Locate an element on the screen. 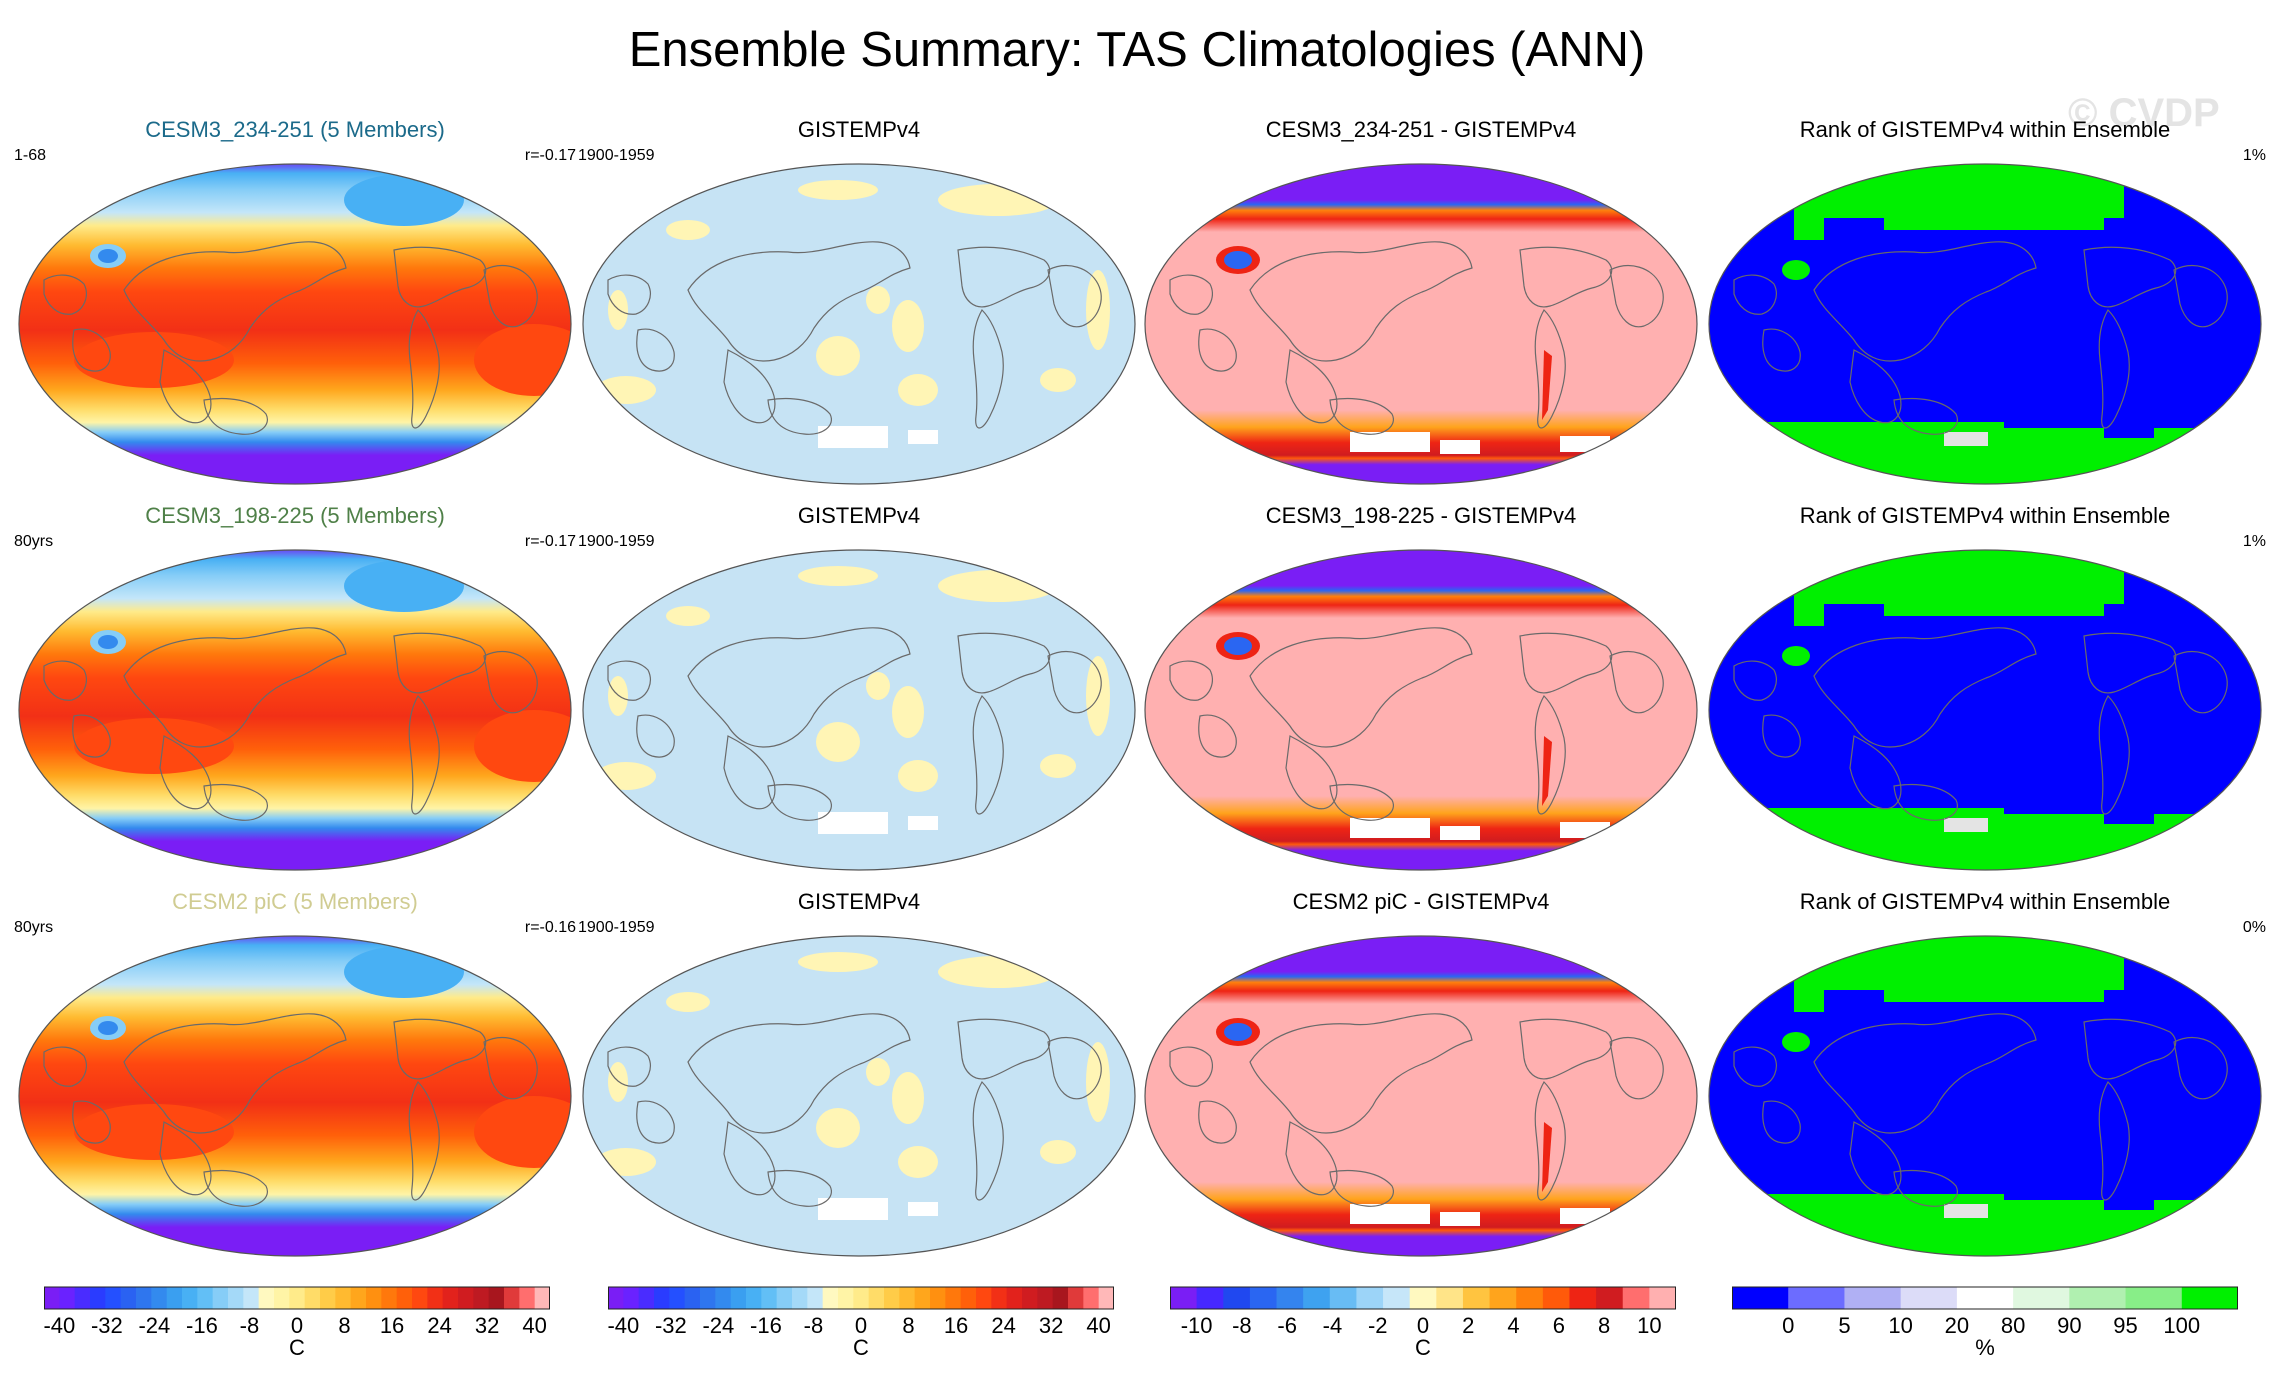 This screenshot has height=1386, width=2274. colorbar-tick-label: 4 is located at coordinates (1513, 1325).